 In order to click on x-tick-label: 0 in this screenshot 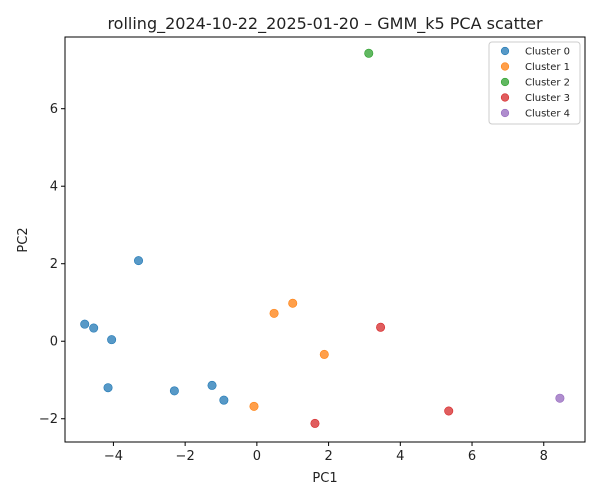, I will do `click(257, 456)`.